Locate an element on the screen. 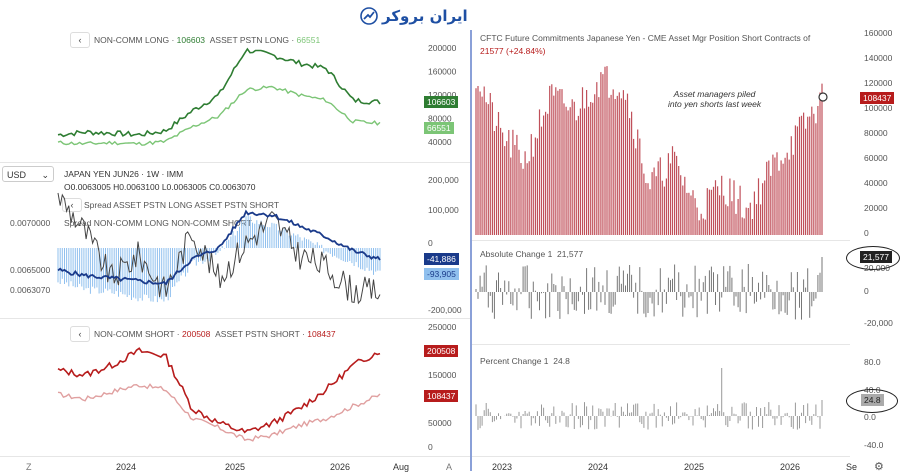 This screenshot has height=473, width=900. abs-change-chart: 20,0000-20,000 is located at coordinates (684, 292).